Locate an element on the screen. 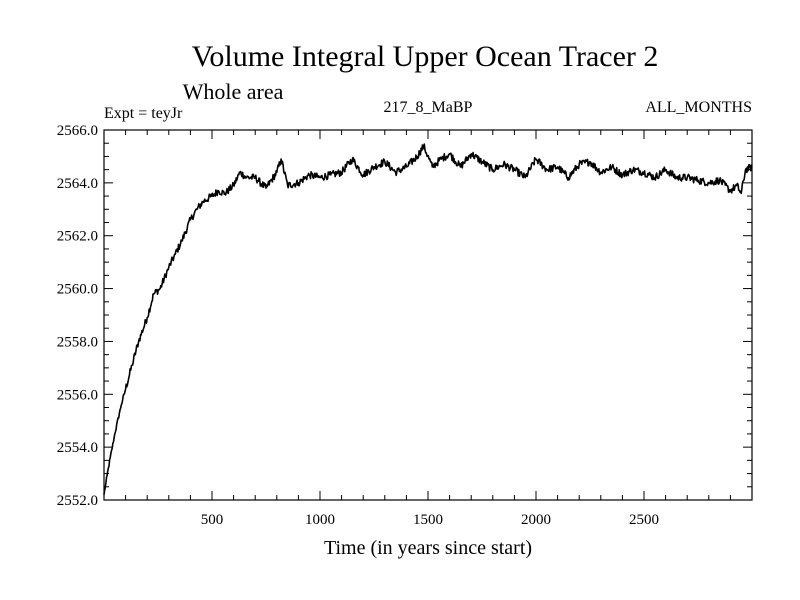 This screenshot has height=600, width=800. chart-title: Volume Integral Upper Ocean Tracer 2 is located at coordinates (425, 56).